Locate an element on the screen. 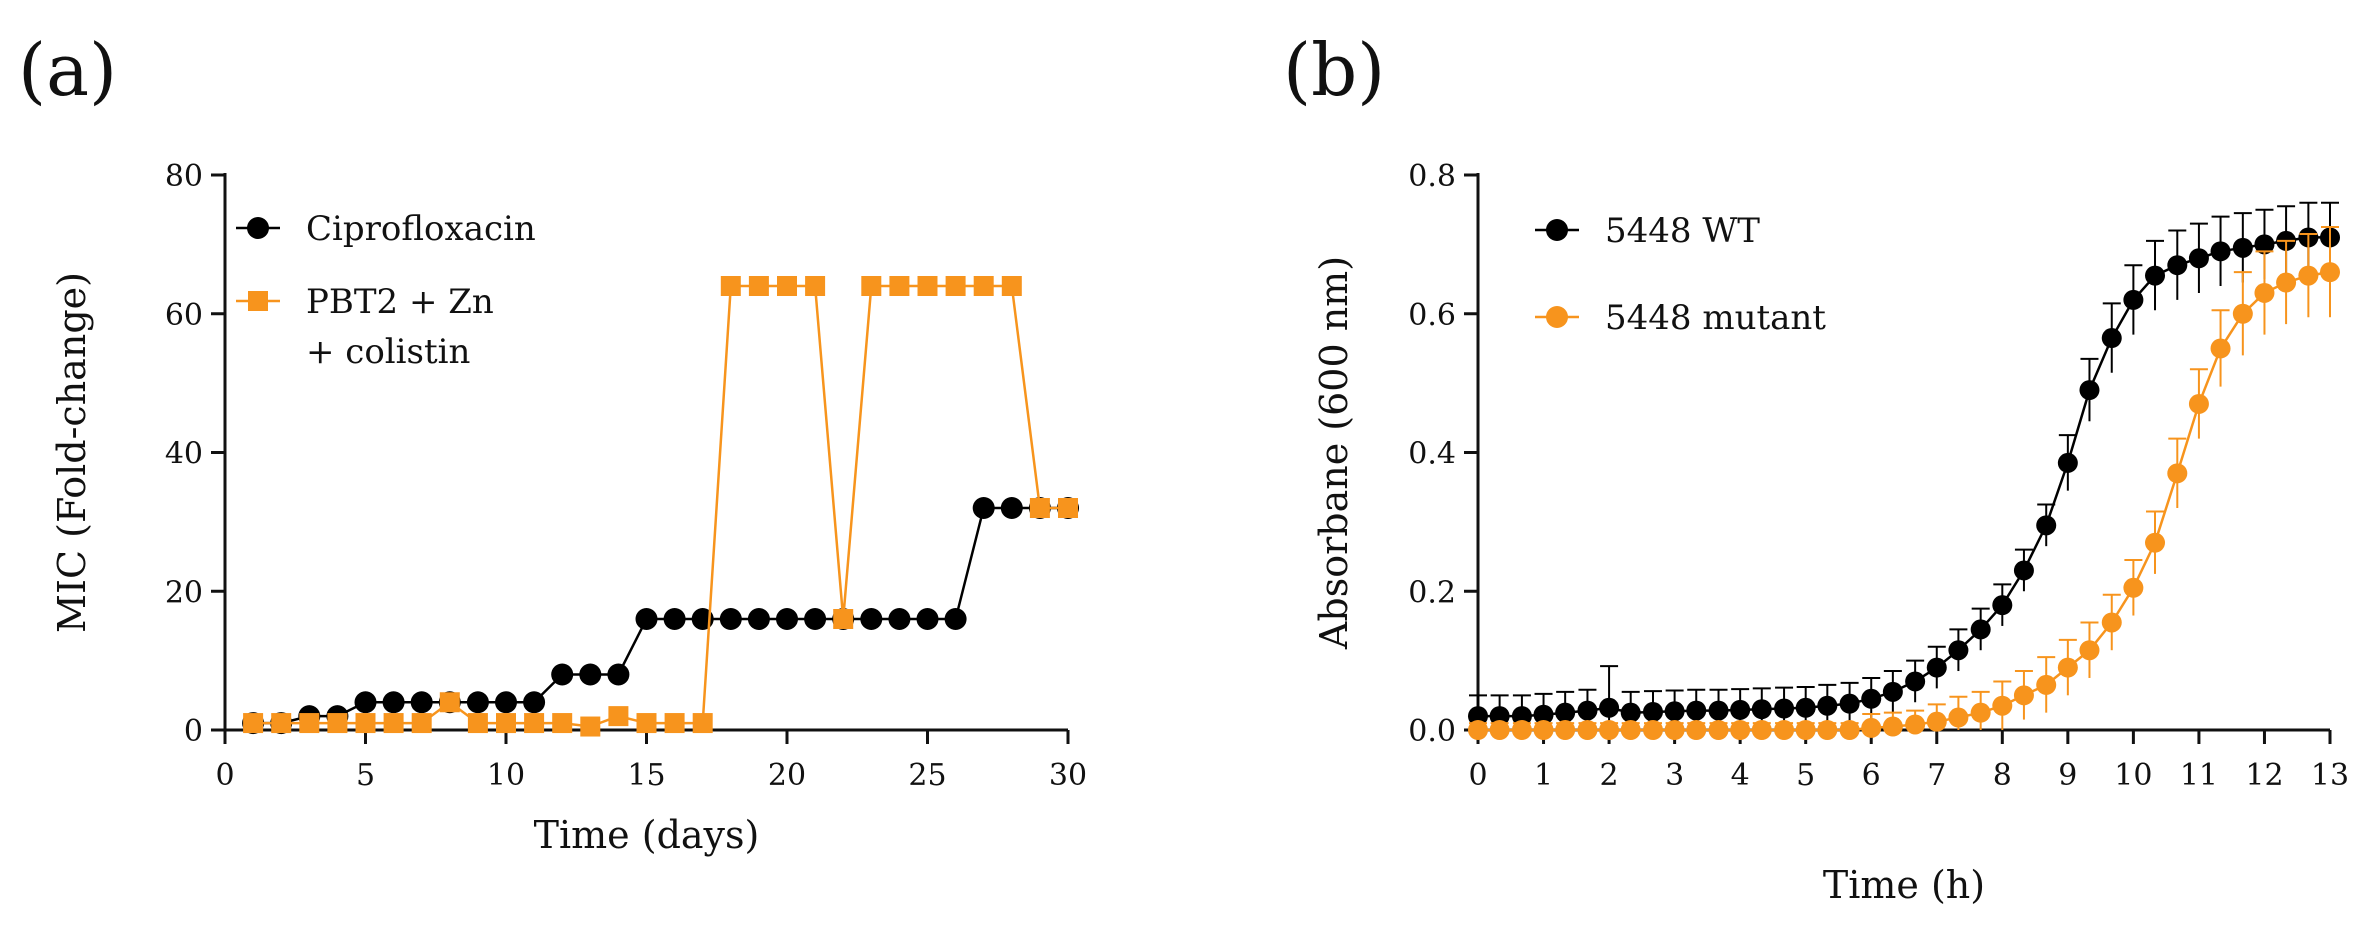  x-tick-label: 5 is located at coordinates (365, 775).